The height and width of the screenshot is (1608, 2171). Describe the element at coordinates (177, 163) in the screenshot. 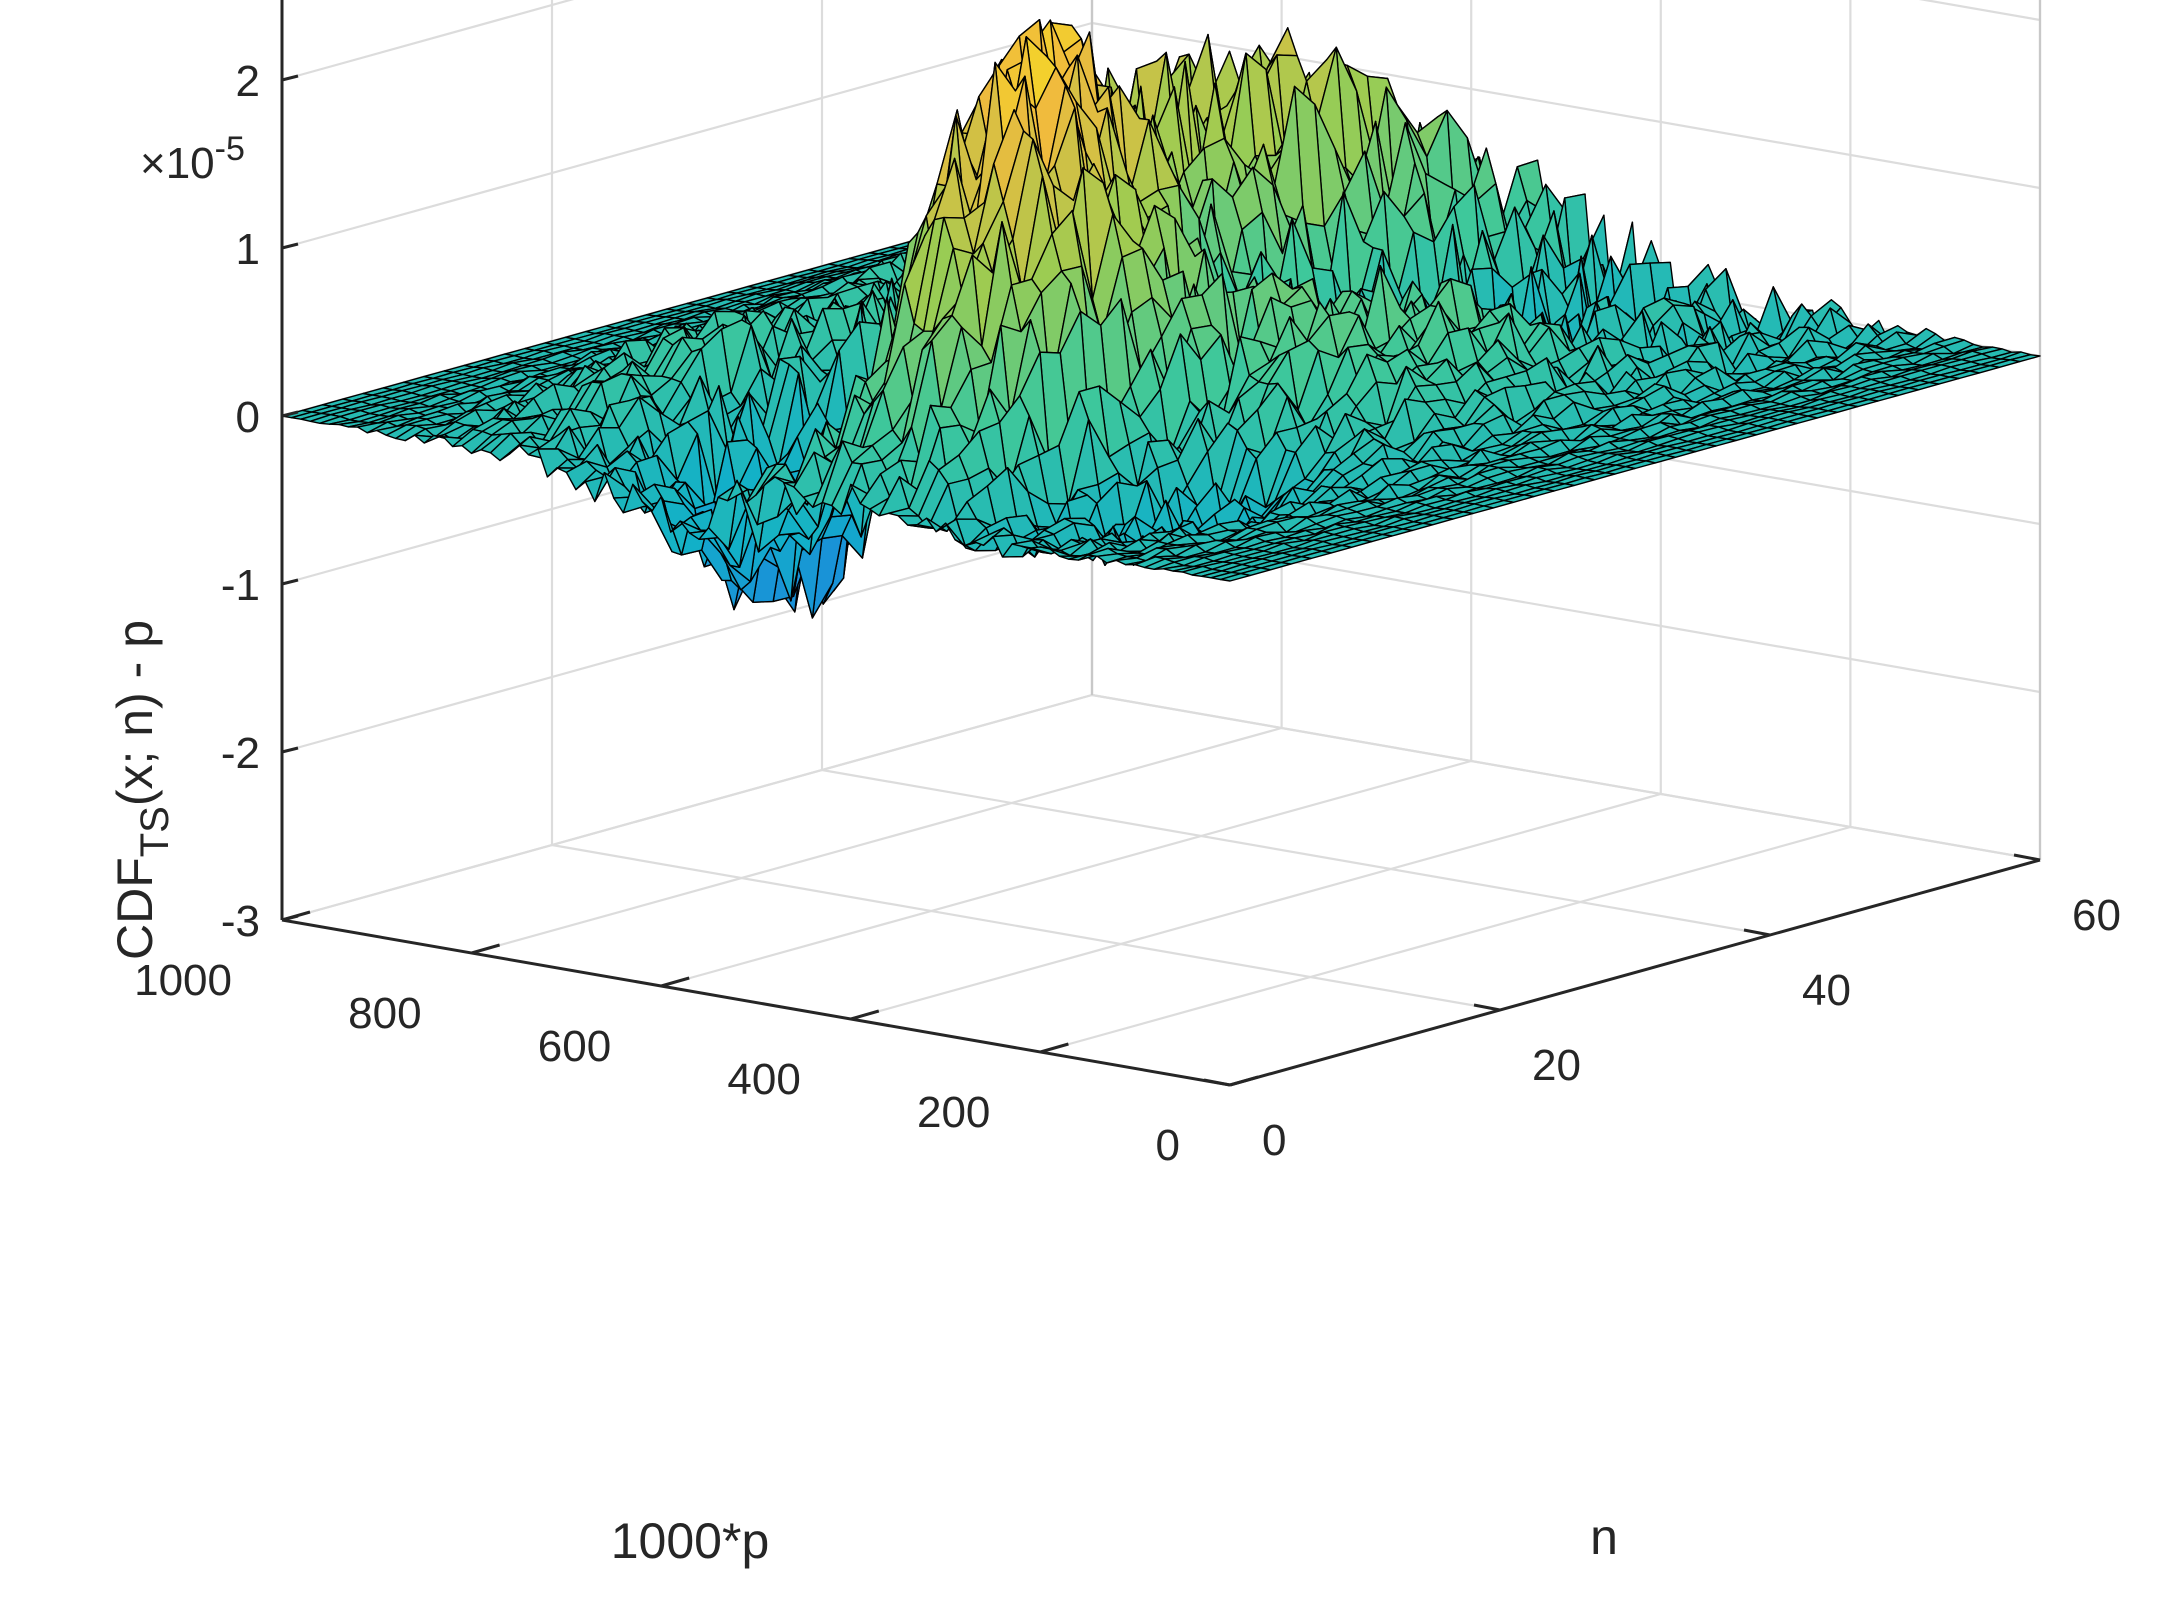

I see `z-exponent-prefix: ×10` at that location.